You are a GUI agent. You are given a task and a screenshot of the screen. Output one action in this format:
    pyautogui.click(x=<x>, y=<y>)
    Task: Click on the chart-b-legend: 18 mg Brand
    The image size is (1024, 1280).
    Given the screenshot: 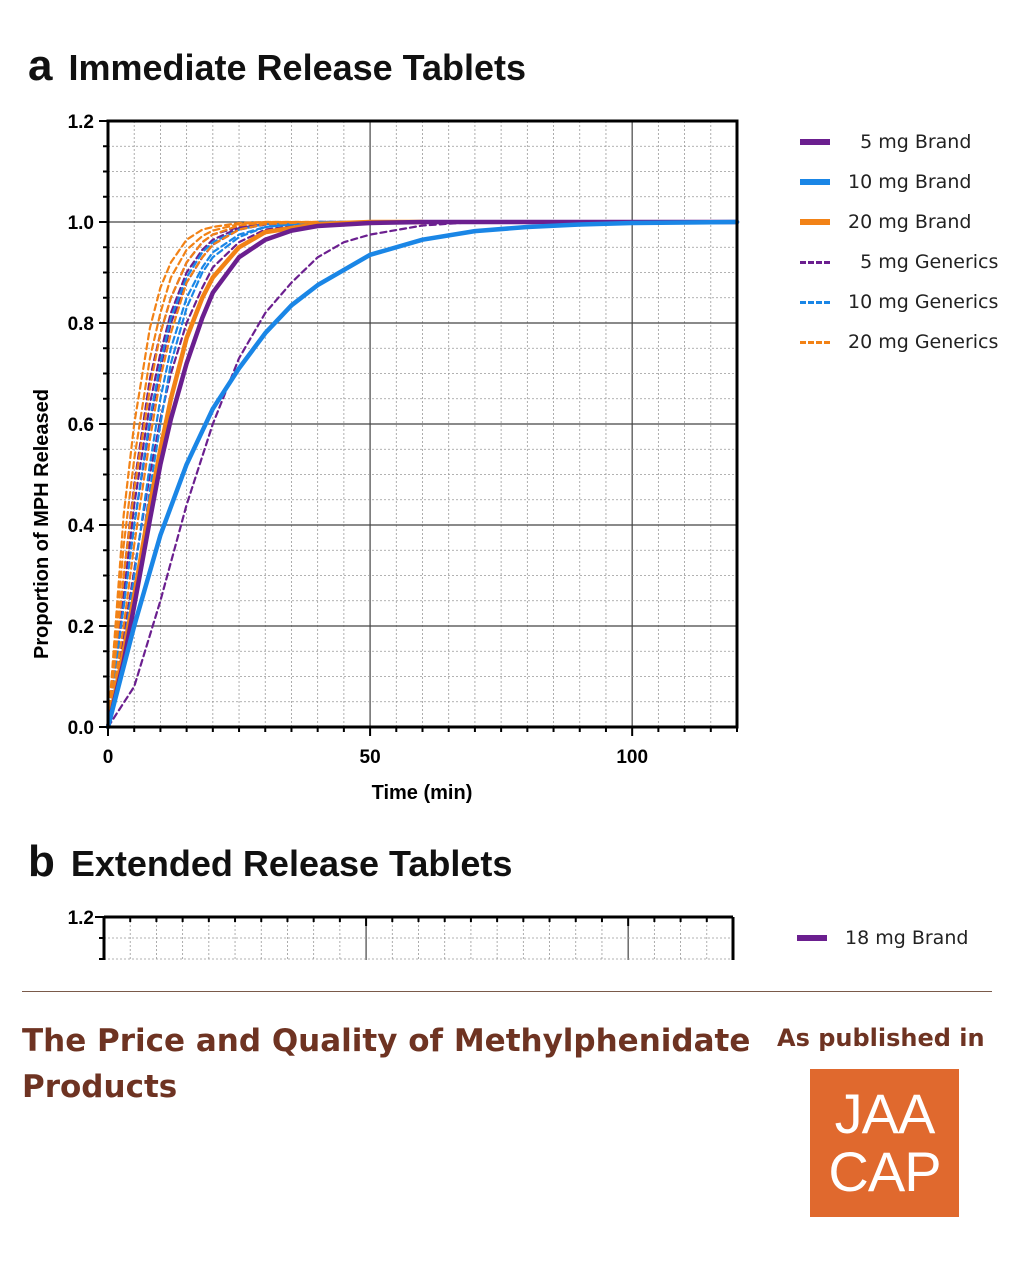 What is the action you would take?
    pyautogui.click(x=882, y=938)
    